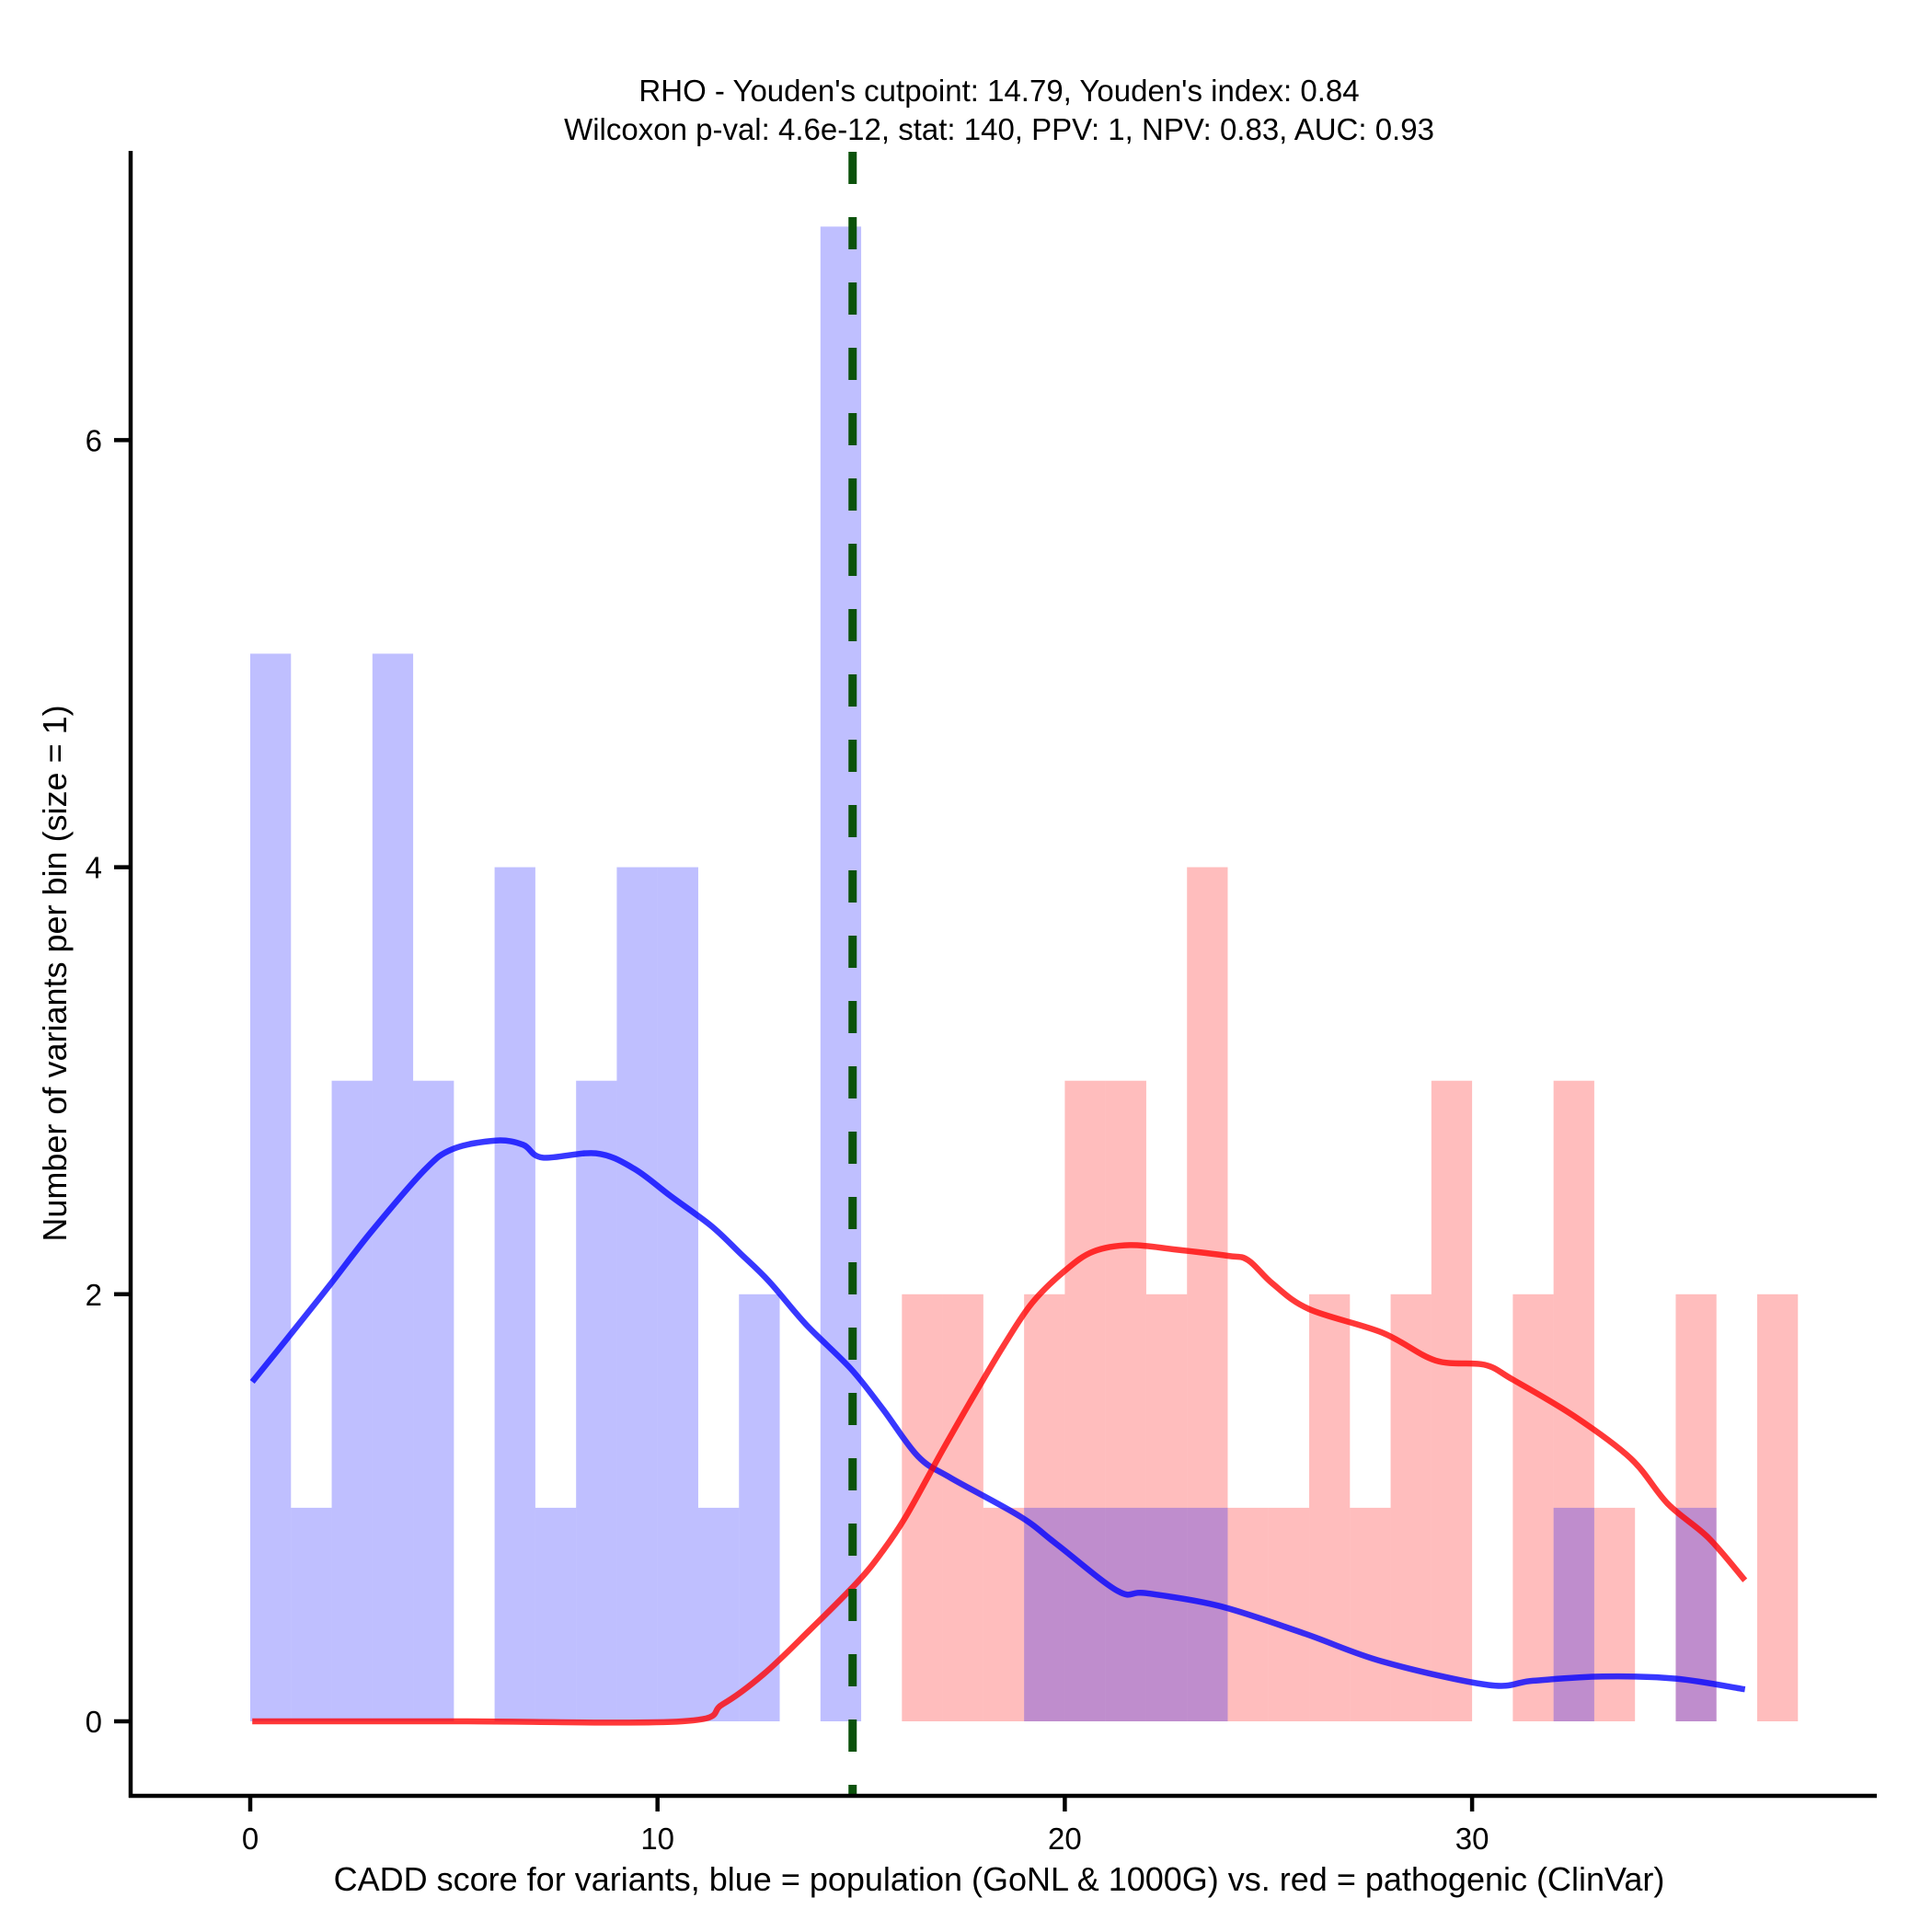 The height and width of the screenshot is (1932, 1932). I want to click on y-axis-label: Number of variants per bin (size = 1), so click(55, 973).